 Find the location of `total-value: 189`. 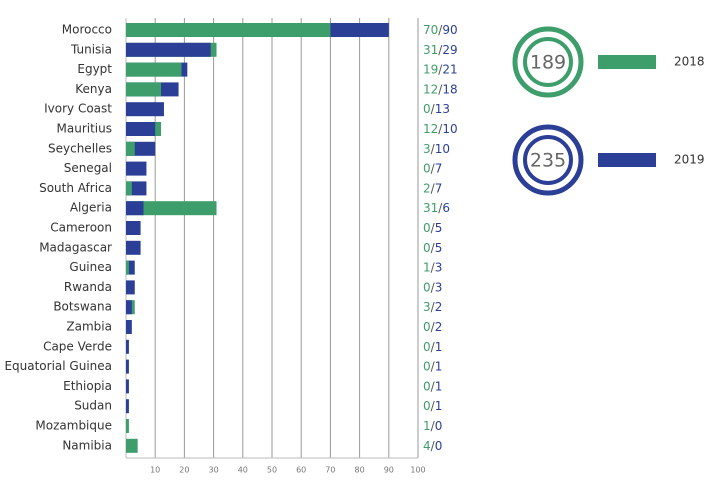

total-value: 189 is located at coordinates (548, 63).